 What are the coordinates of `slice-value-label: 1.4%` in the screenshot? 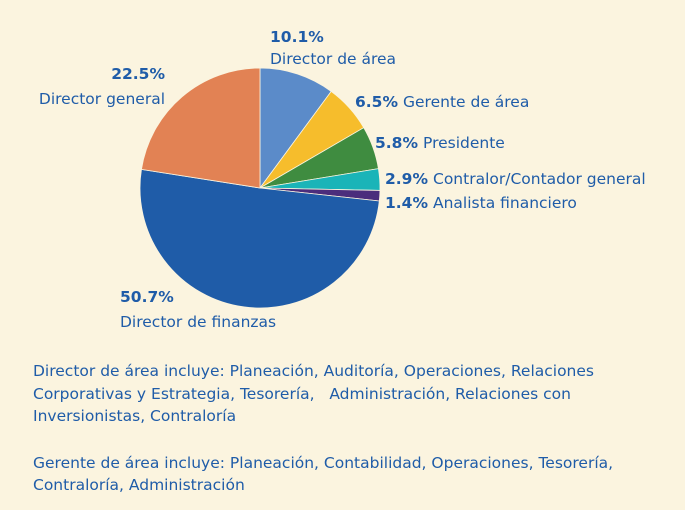 It's located at (406, 203).